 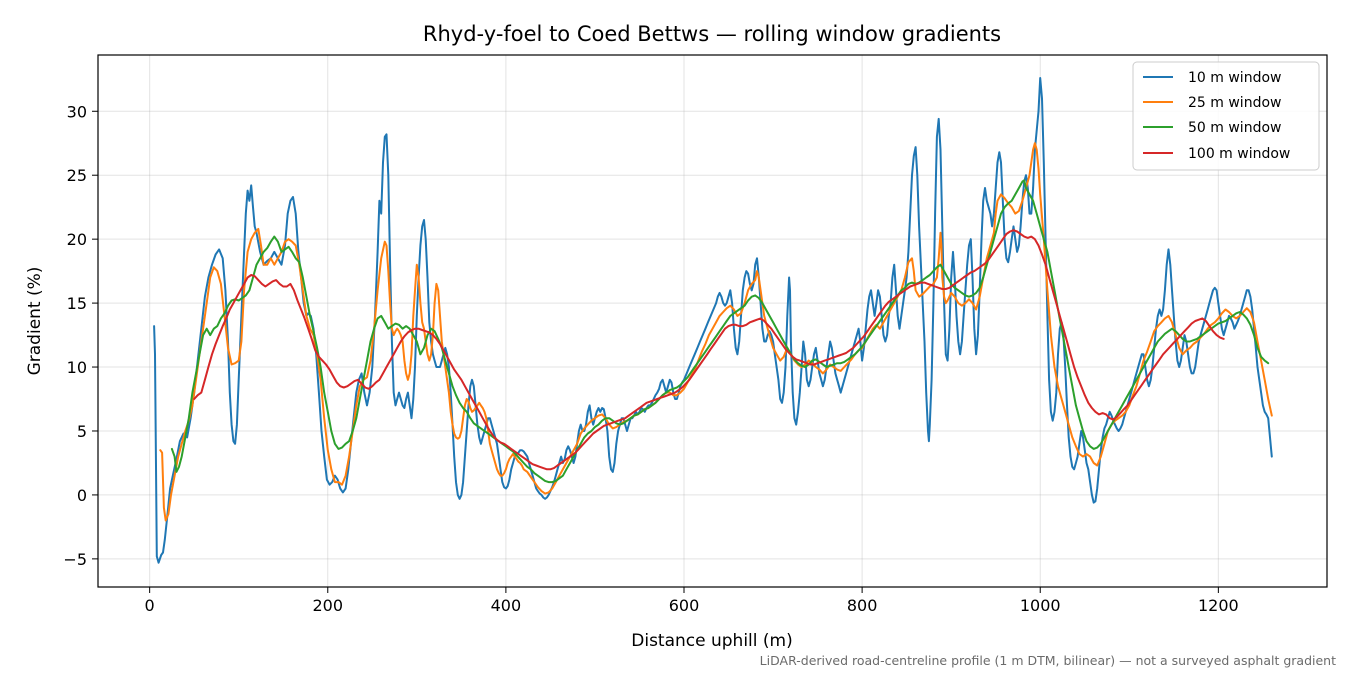 I want to click on x-tick-label: 200, so click(x=327, y=605).